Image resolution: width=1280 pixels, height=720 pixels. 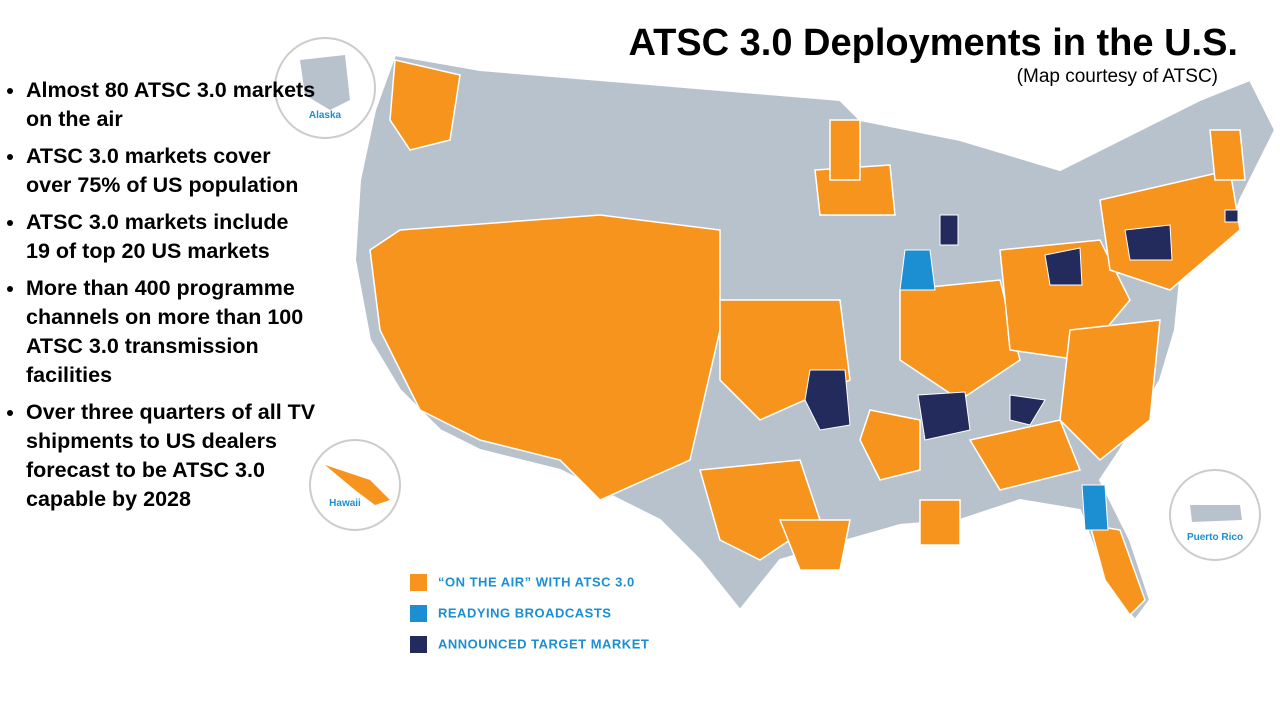 I want to click on inset-label: Hawaii, so click(x=345, y=503).